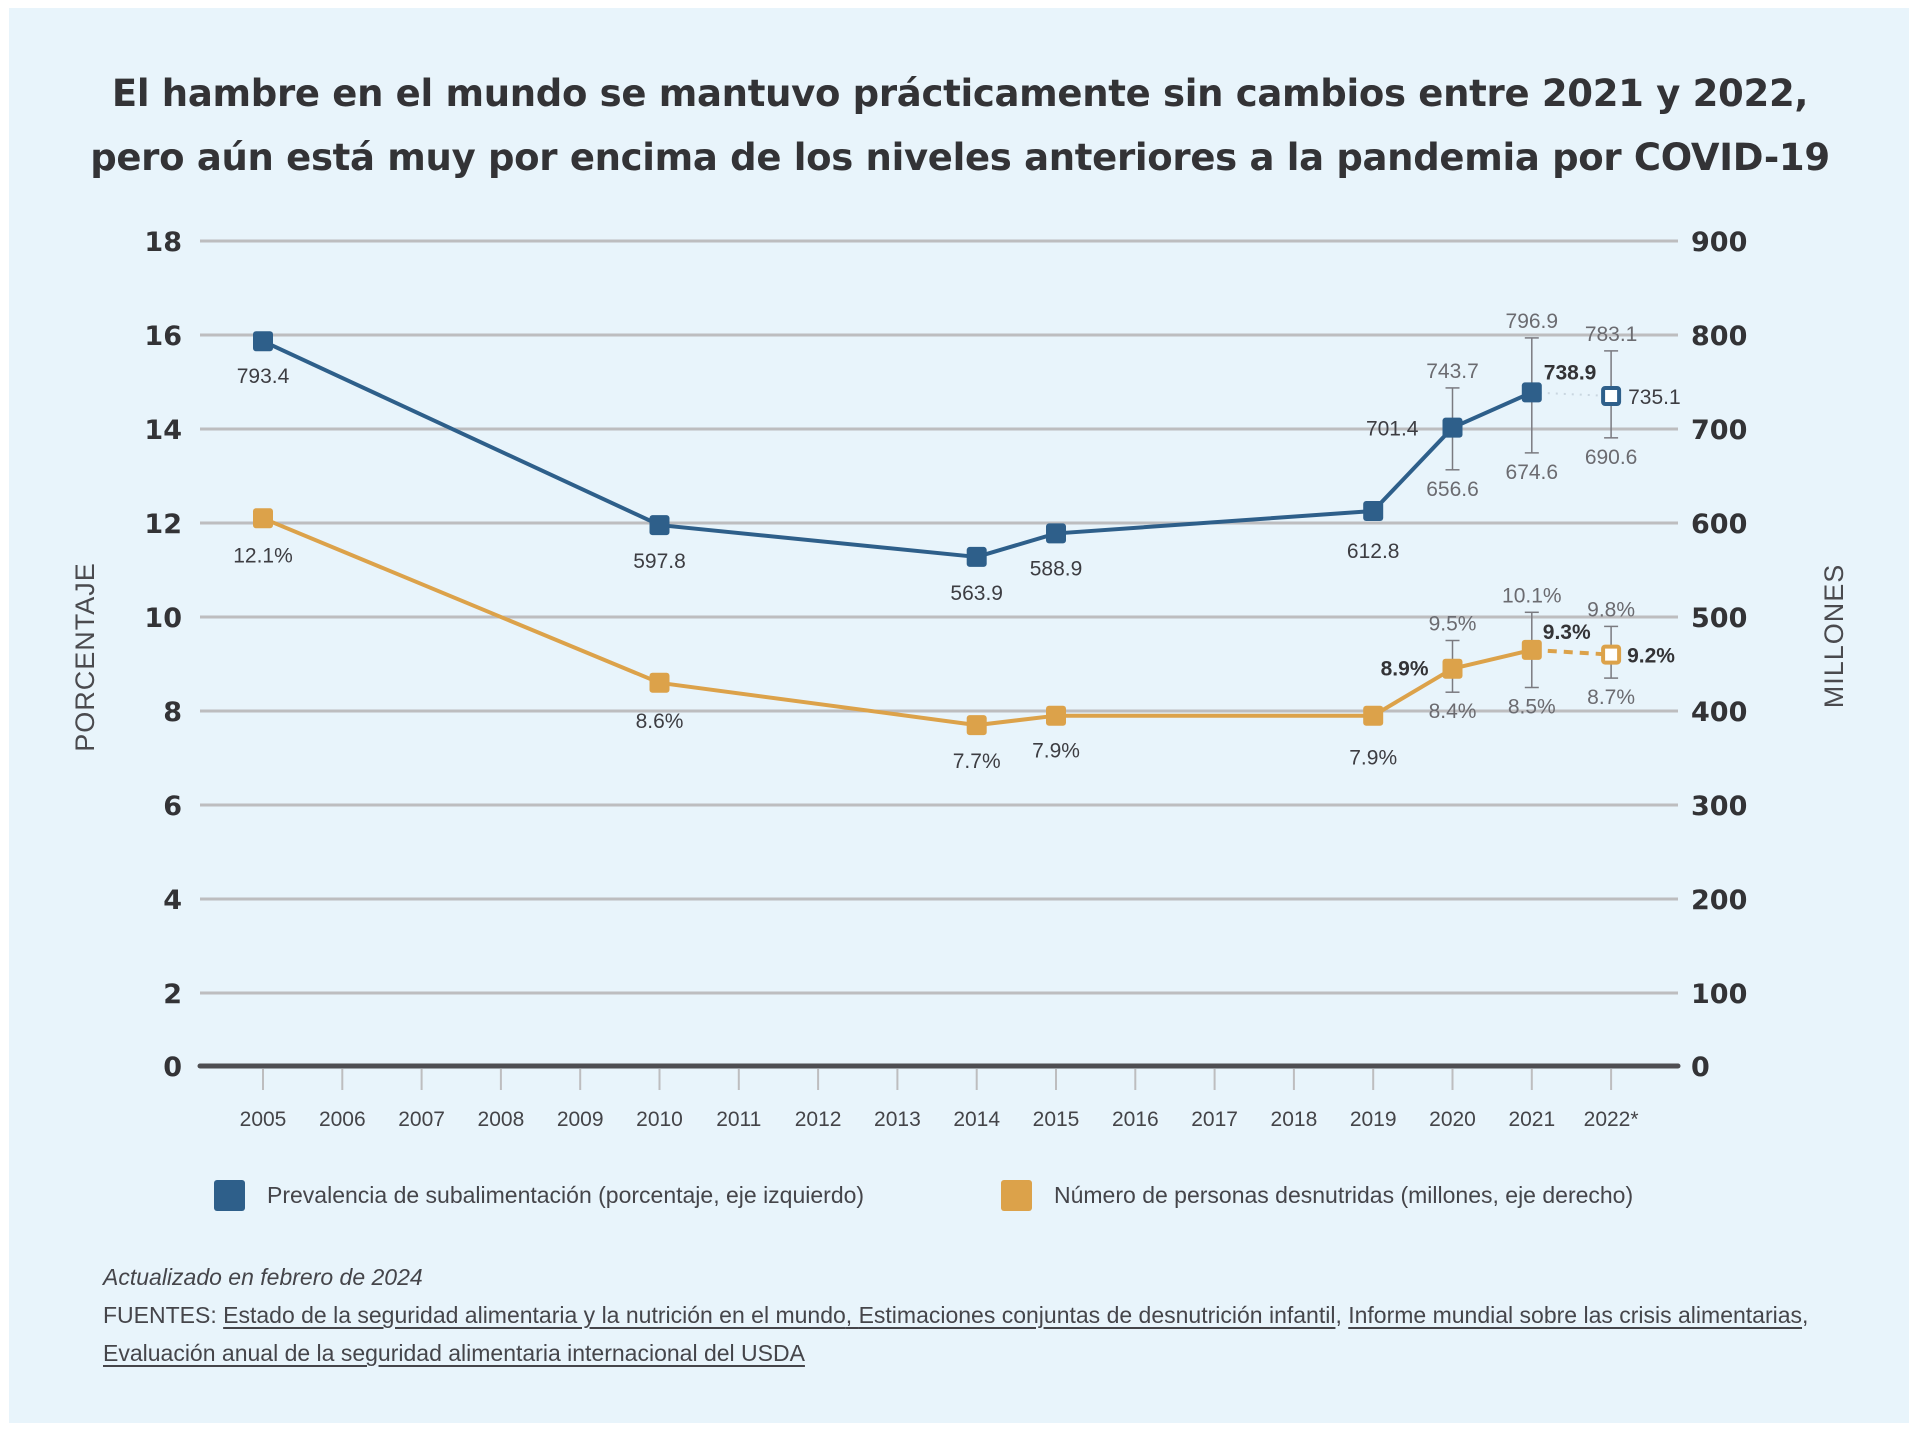 The width and height of the screenshot is (1920, 1433). I want to click on data-label: 563.9, so click(976, 593).